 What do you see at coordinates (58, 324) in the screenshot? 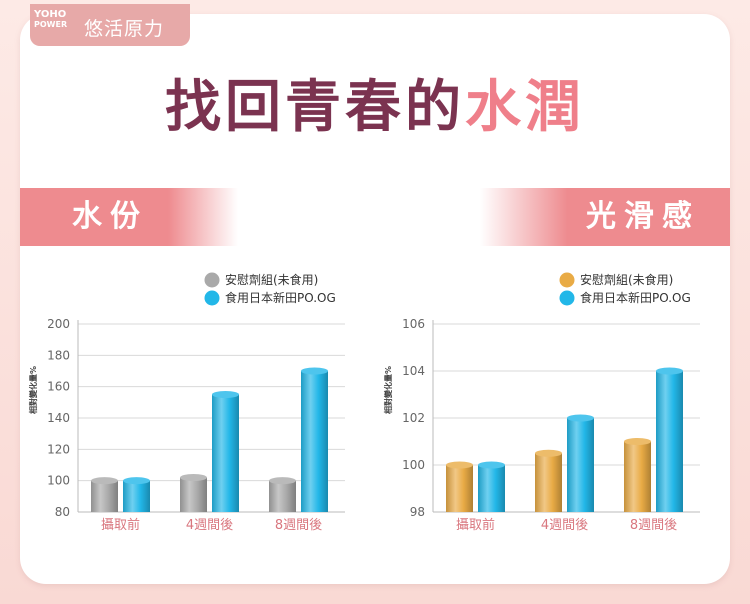
I see `y-tick-label: 200` at bounding box center [58, 324].